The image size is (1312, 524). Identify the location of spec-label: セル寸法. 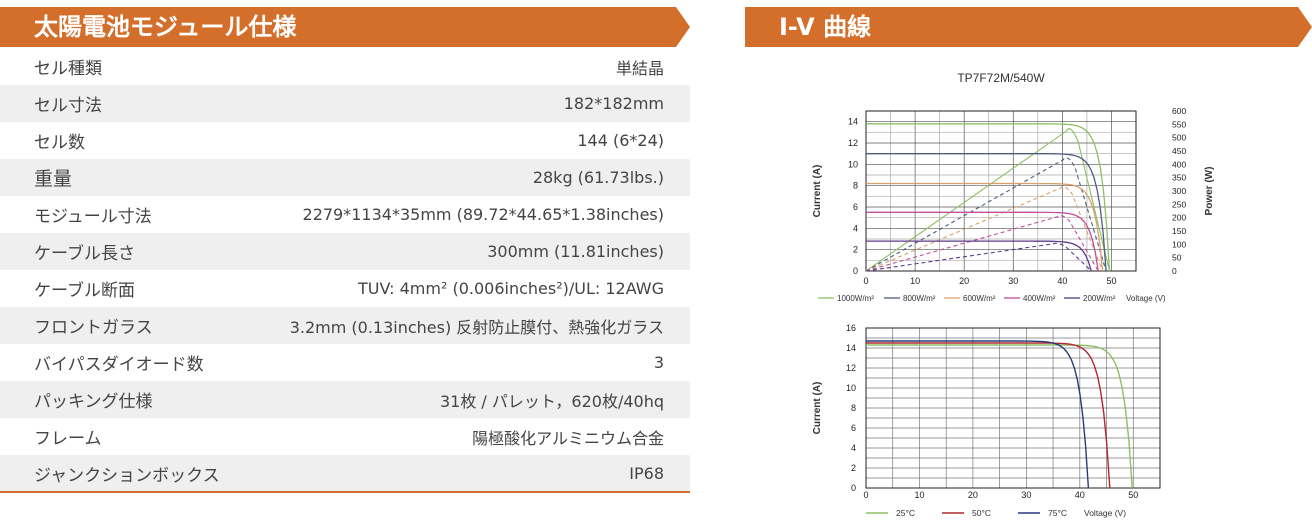
(68, 106).